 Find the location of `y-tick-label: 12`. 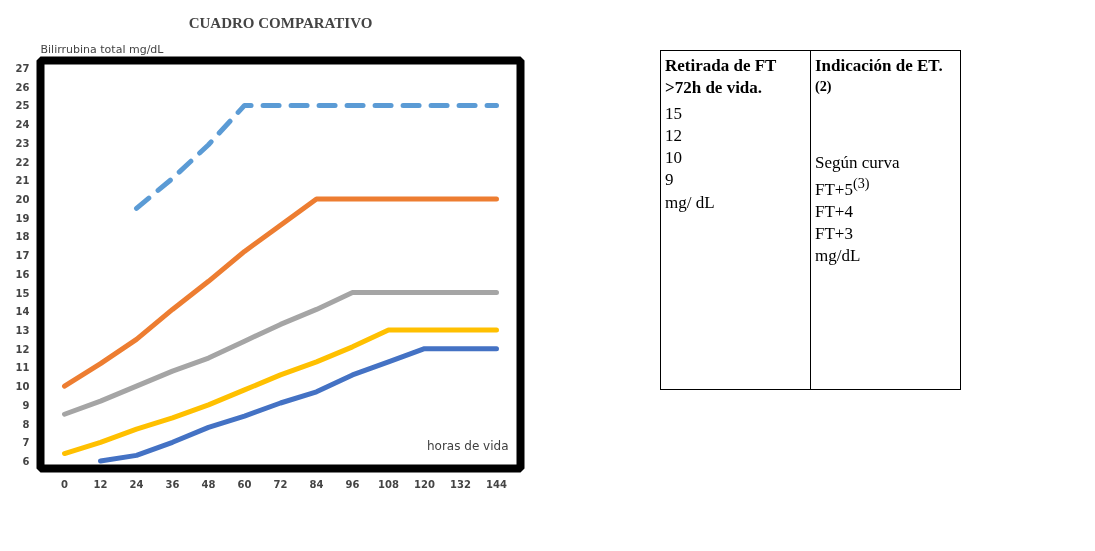

y-tick-label: 12 is located at coordinates (22, 349).